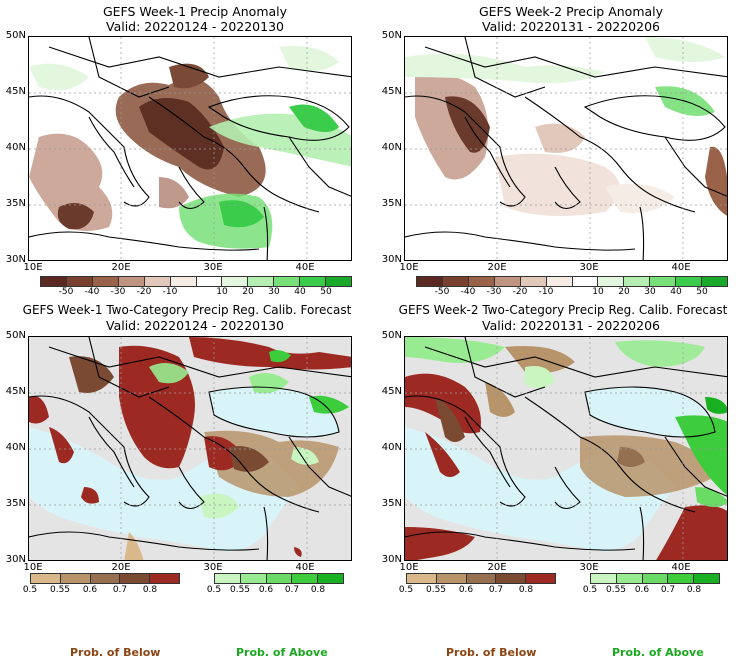 The width and height of the screenshot is (752, 662). Describe the element at coordinates (658, 652) in the screenshot. I see `prob-above-label: Prob. of Above` at that location.